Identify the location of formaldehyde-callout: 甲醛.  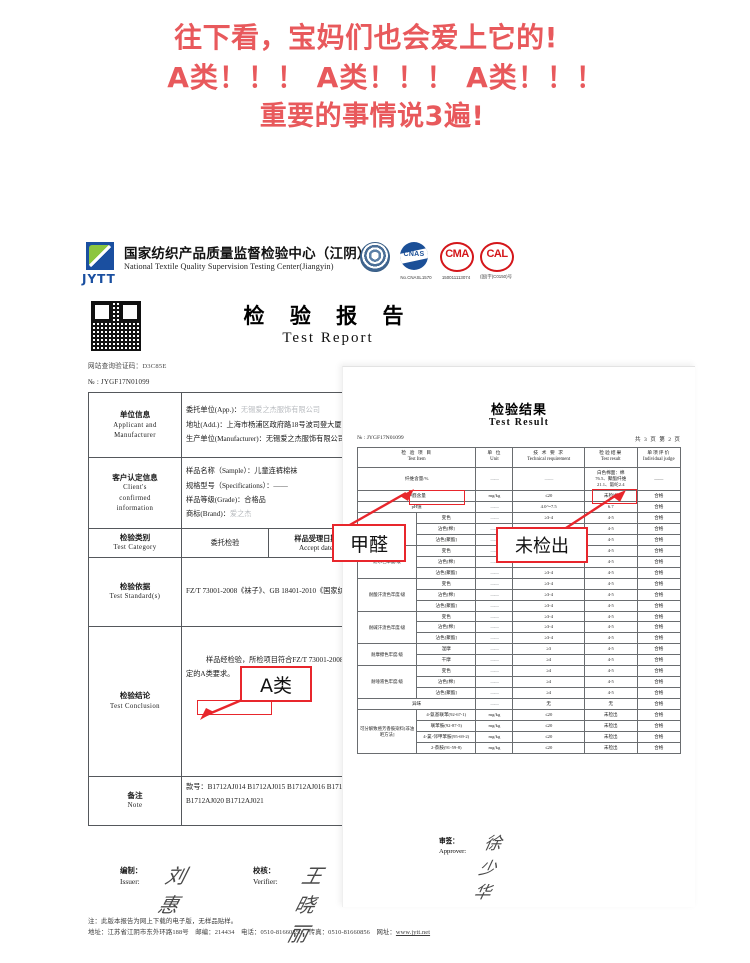
(369, 543).